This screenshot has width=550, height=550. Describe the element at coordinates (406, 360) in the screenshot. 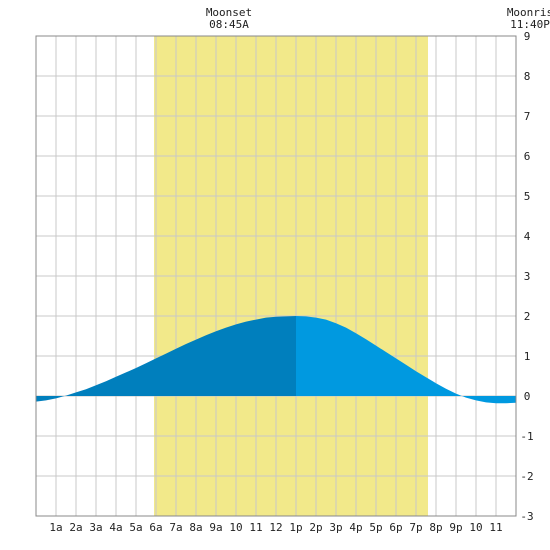

I see `tide-area-falling` at that location.